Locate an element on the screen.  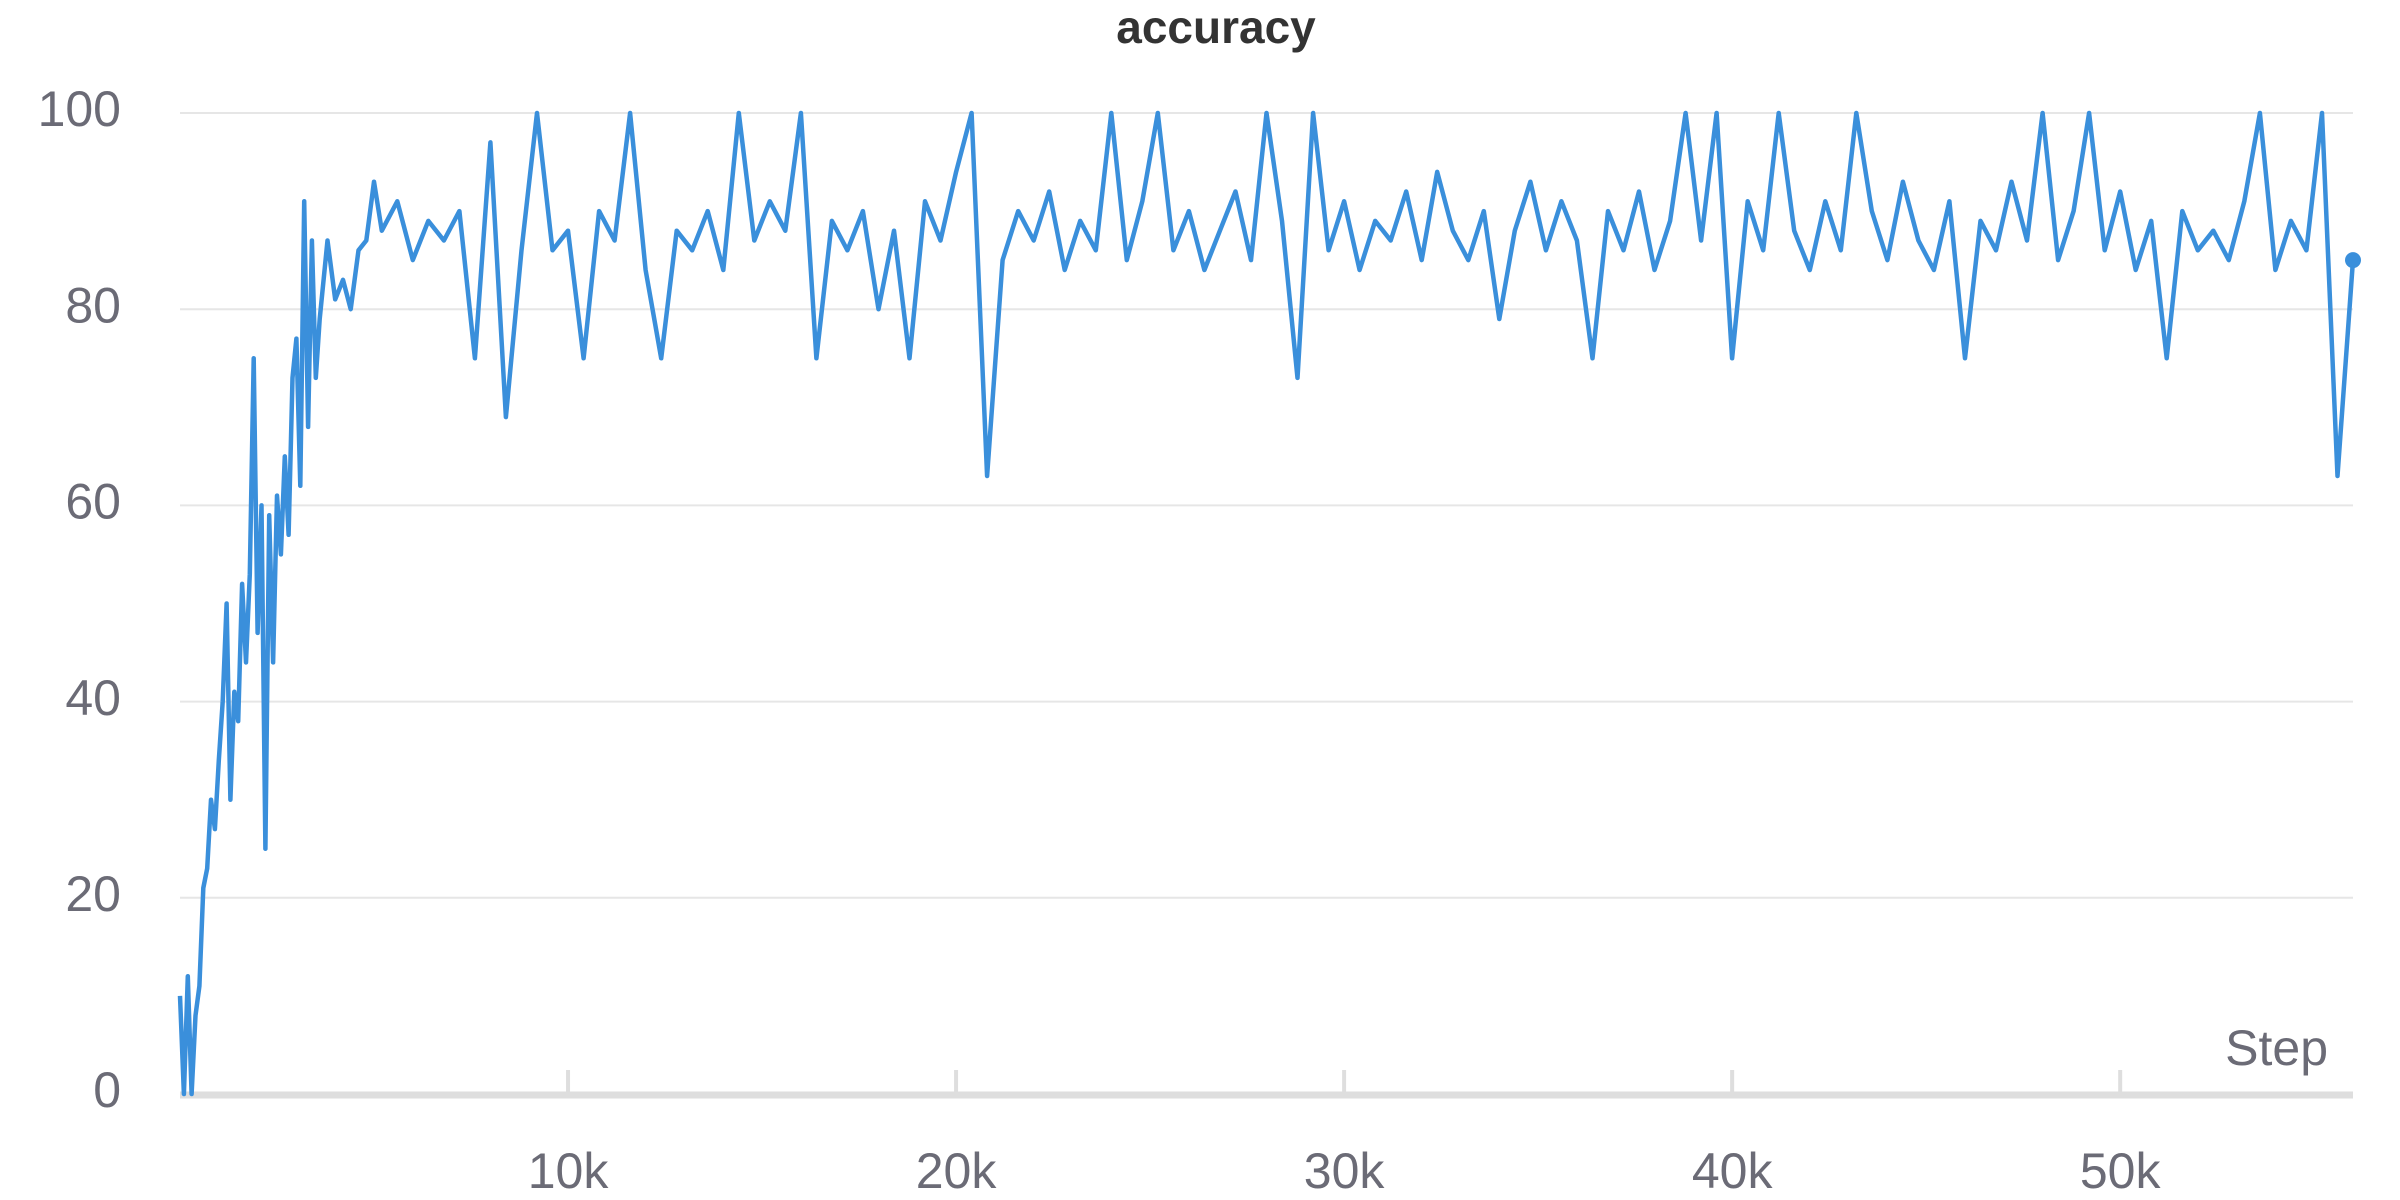
chart-title: accuracy is located at coordinates (1216, 27).